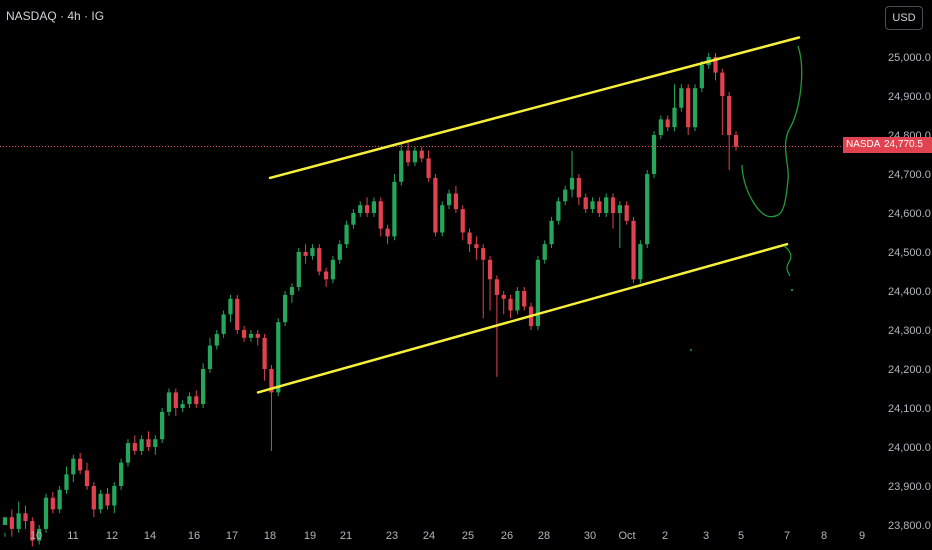 The width and height of the screenshot is (932, 550). What do you see at coordinates (706, 536) in the screenshot?
I see `x-tick-label: 3` at bounding box center [706, 536].